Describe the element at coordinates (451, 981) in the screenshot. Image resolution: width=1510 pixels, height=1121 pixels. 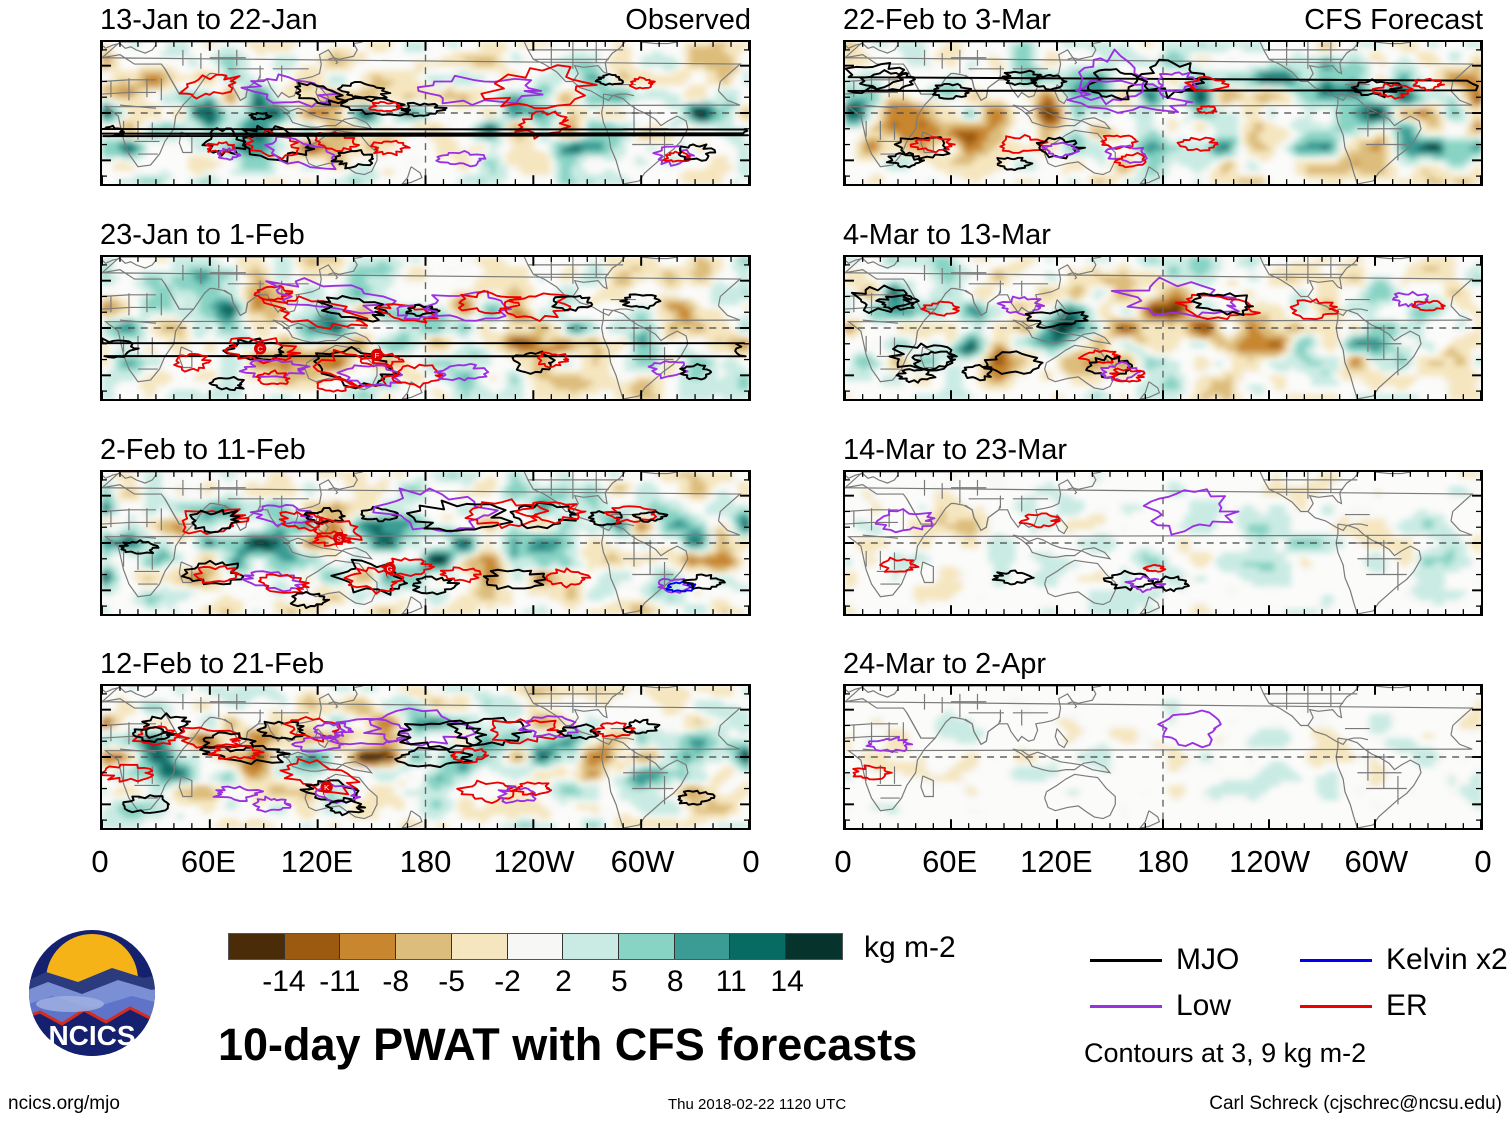
I see `colorbar-tick-label: -5` at that location.